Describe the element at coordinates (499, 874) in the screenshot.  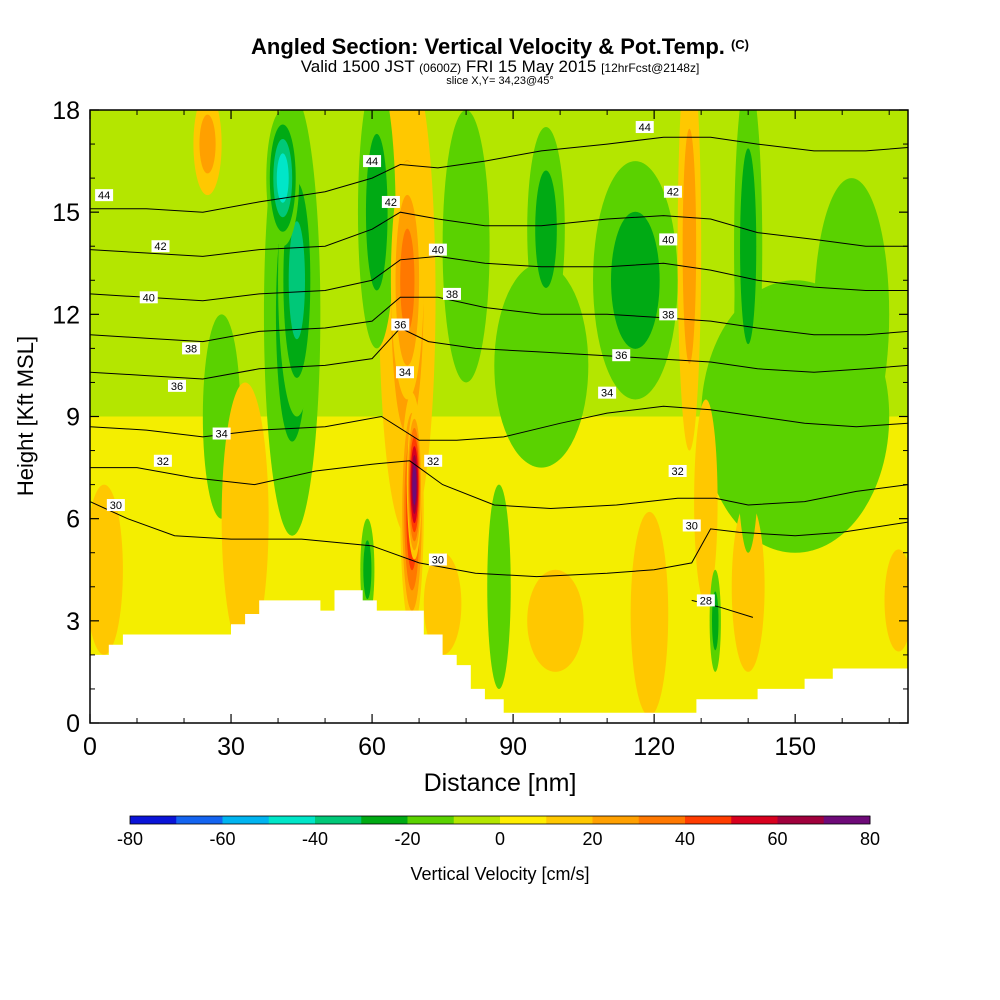
I see `colorbar-label: Vertical Velocity [cm/s]` at that location.